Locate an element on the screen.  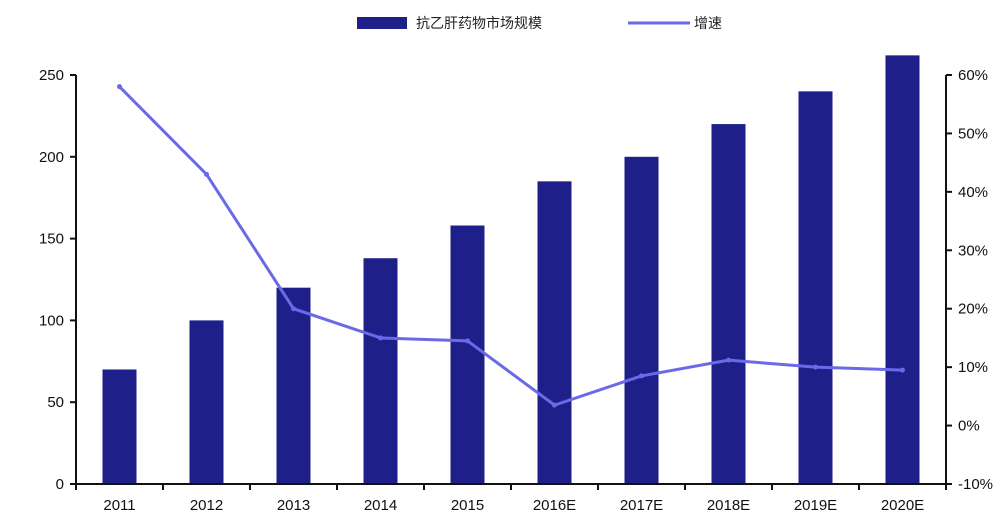
bar-2019E is located at coordinates (815, 288).